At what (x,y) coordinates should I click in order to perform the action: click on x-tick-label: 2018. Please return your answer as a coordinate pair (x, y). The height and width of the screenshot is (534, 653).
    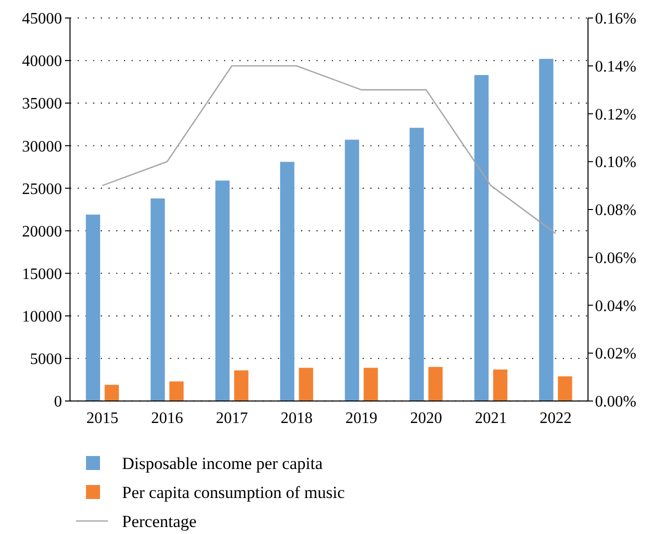
    Looking at the image, I should click on (296, 418).